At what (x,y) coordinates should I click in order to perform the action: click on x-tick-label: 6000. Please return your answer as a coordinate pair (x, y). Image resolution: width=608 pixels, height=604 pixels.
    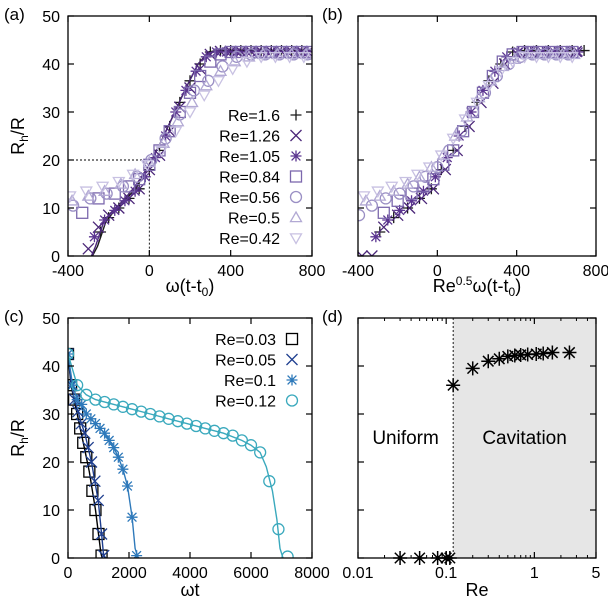
    Looking at the image, I should click on (251, 573).